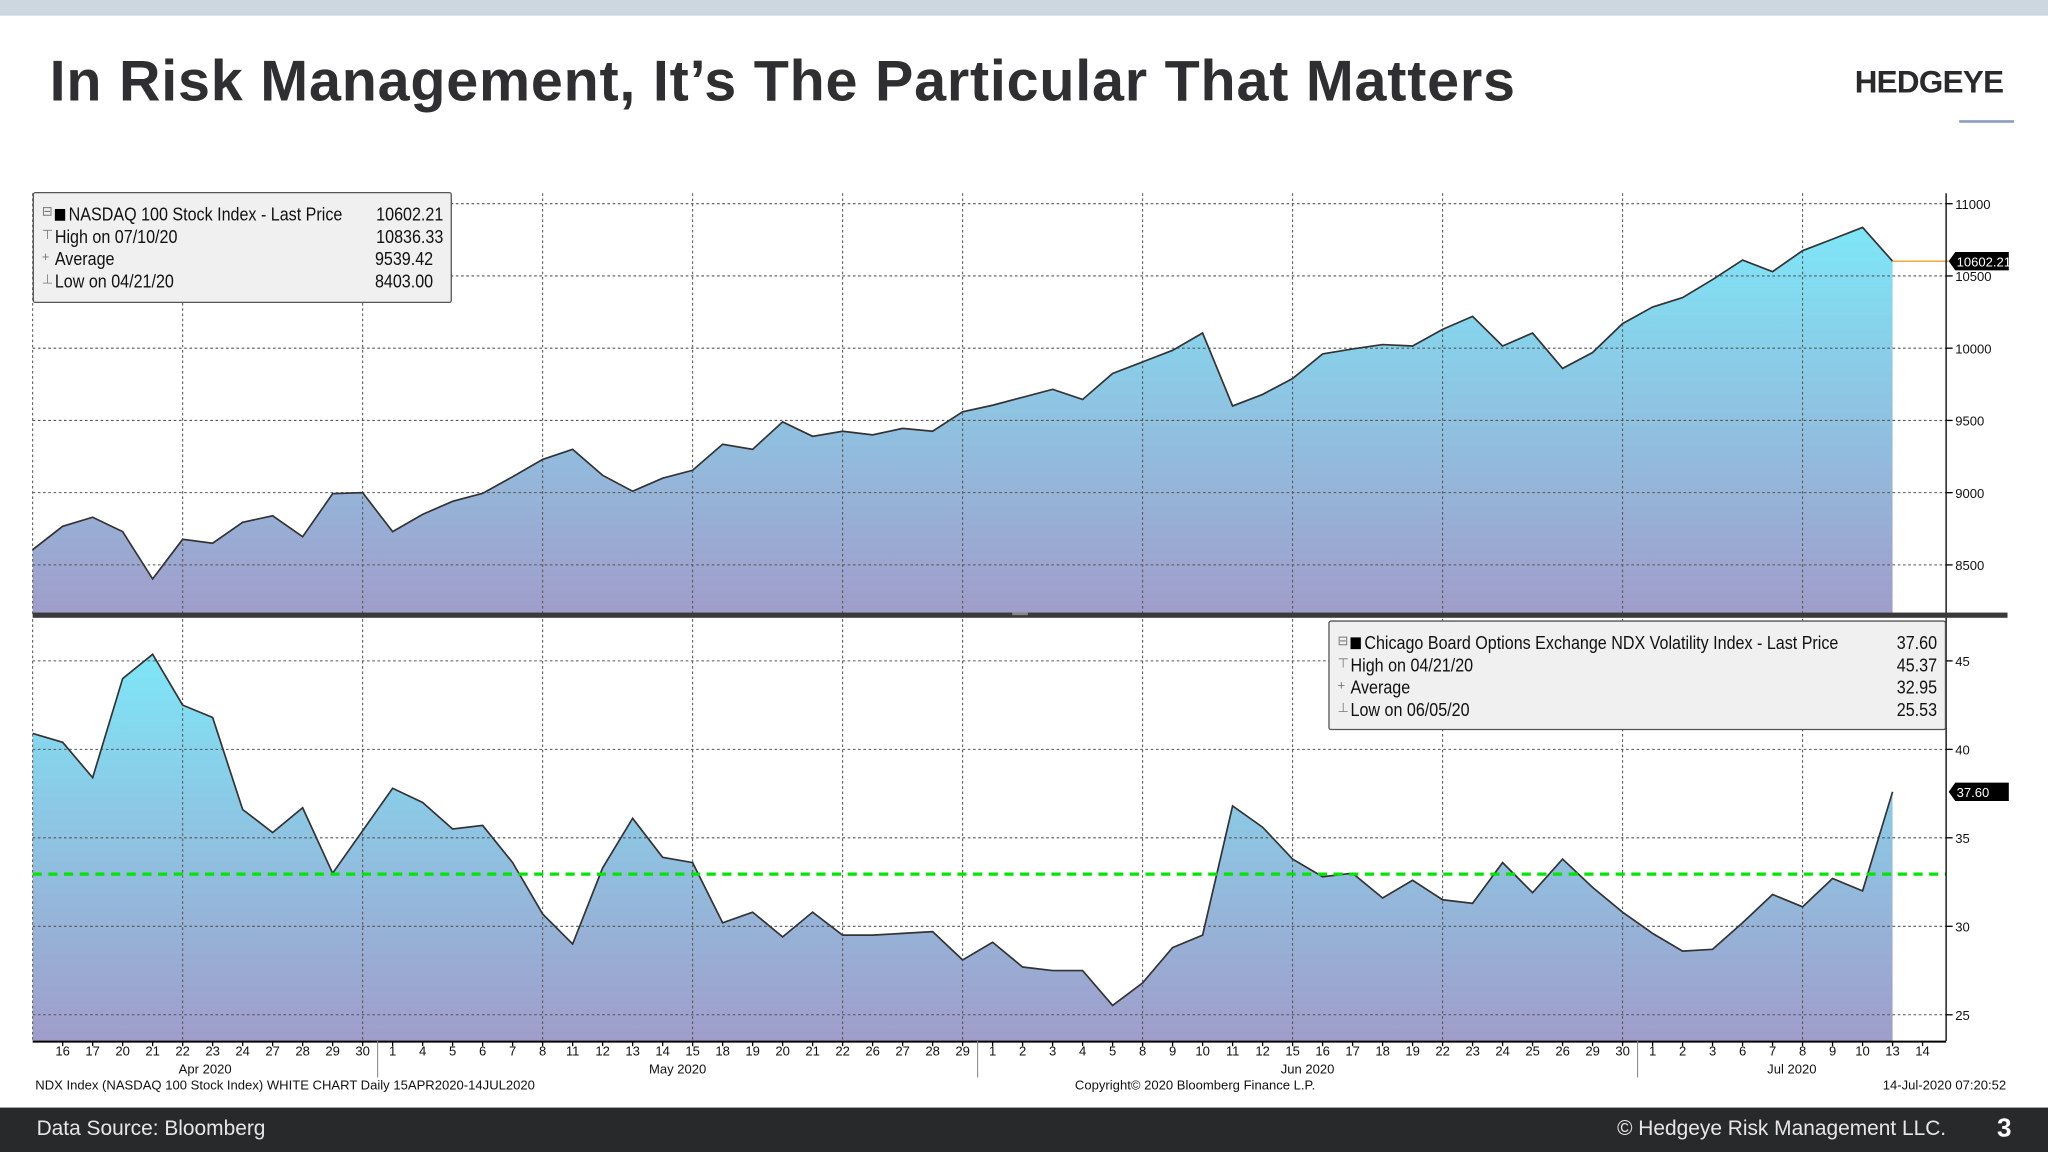 This screenshot has width=2048, height=1152. Describe the element at coordinates (151, 1129) in the screenshot. I see `data-source: Data Source: Bloomberg` at that location.